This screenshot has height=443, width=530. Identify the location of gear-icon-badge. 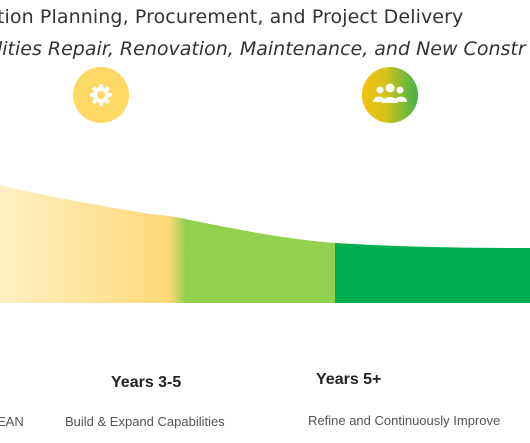
(101, 95).